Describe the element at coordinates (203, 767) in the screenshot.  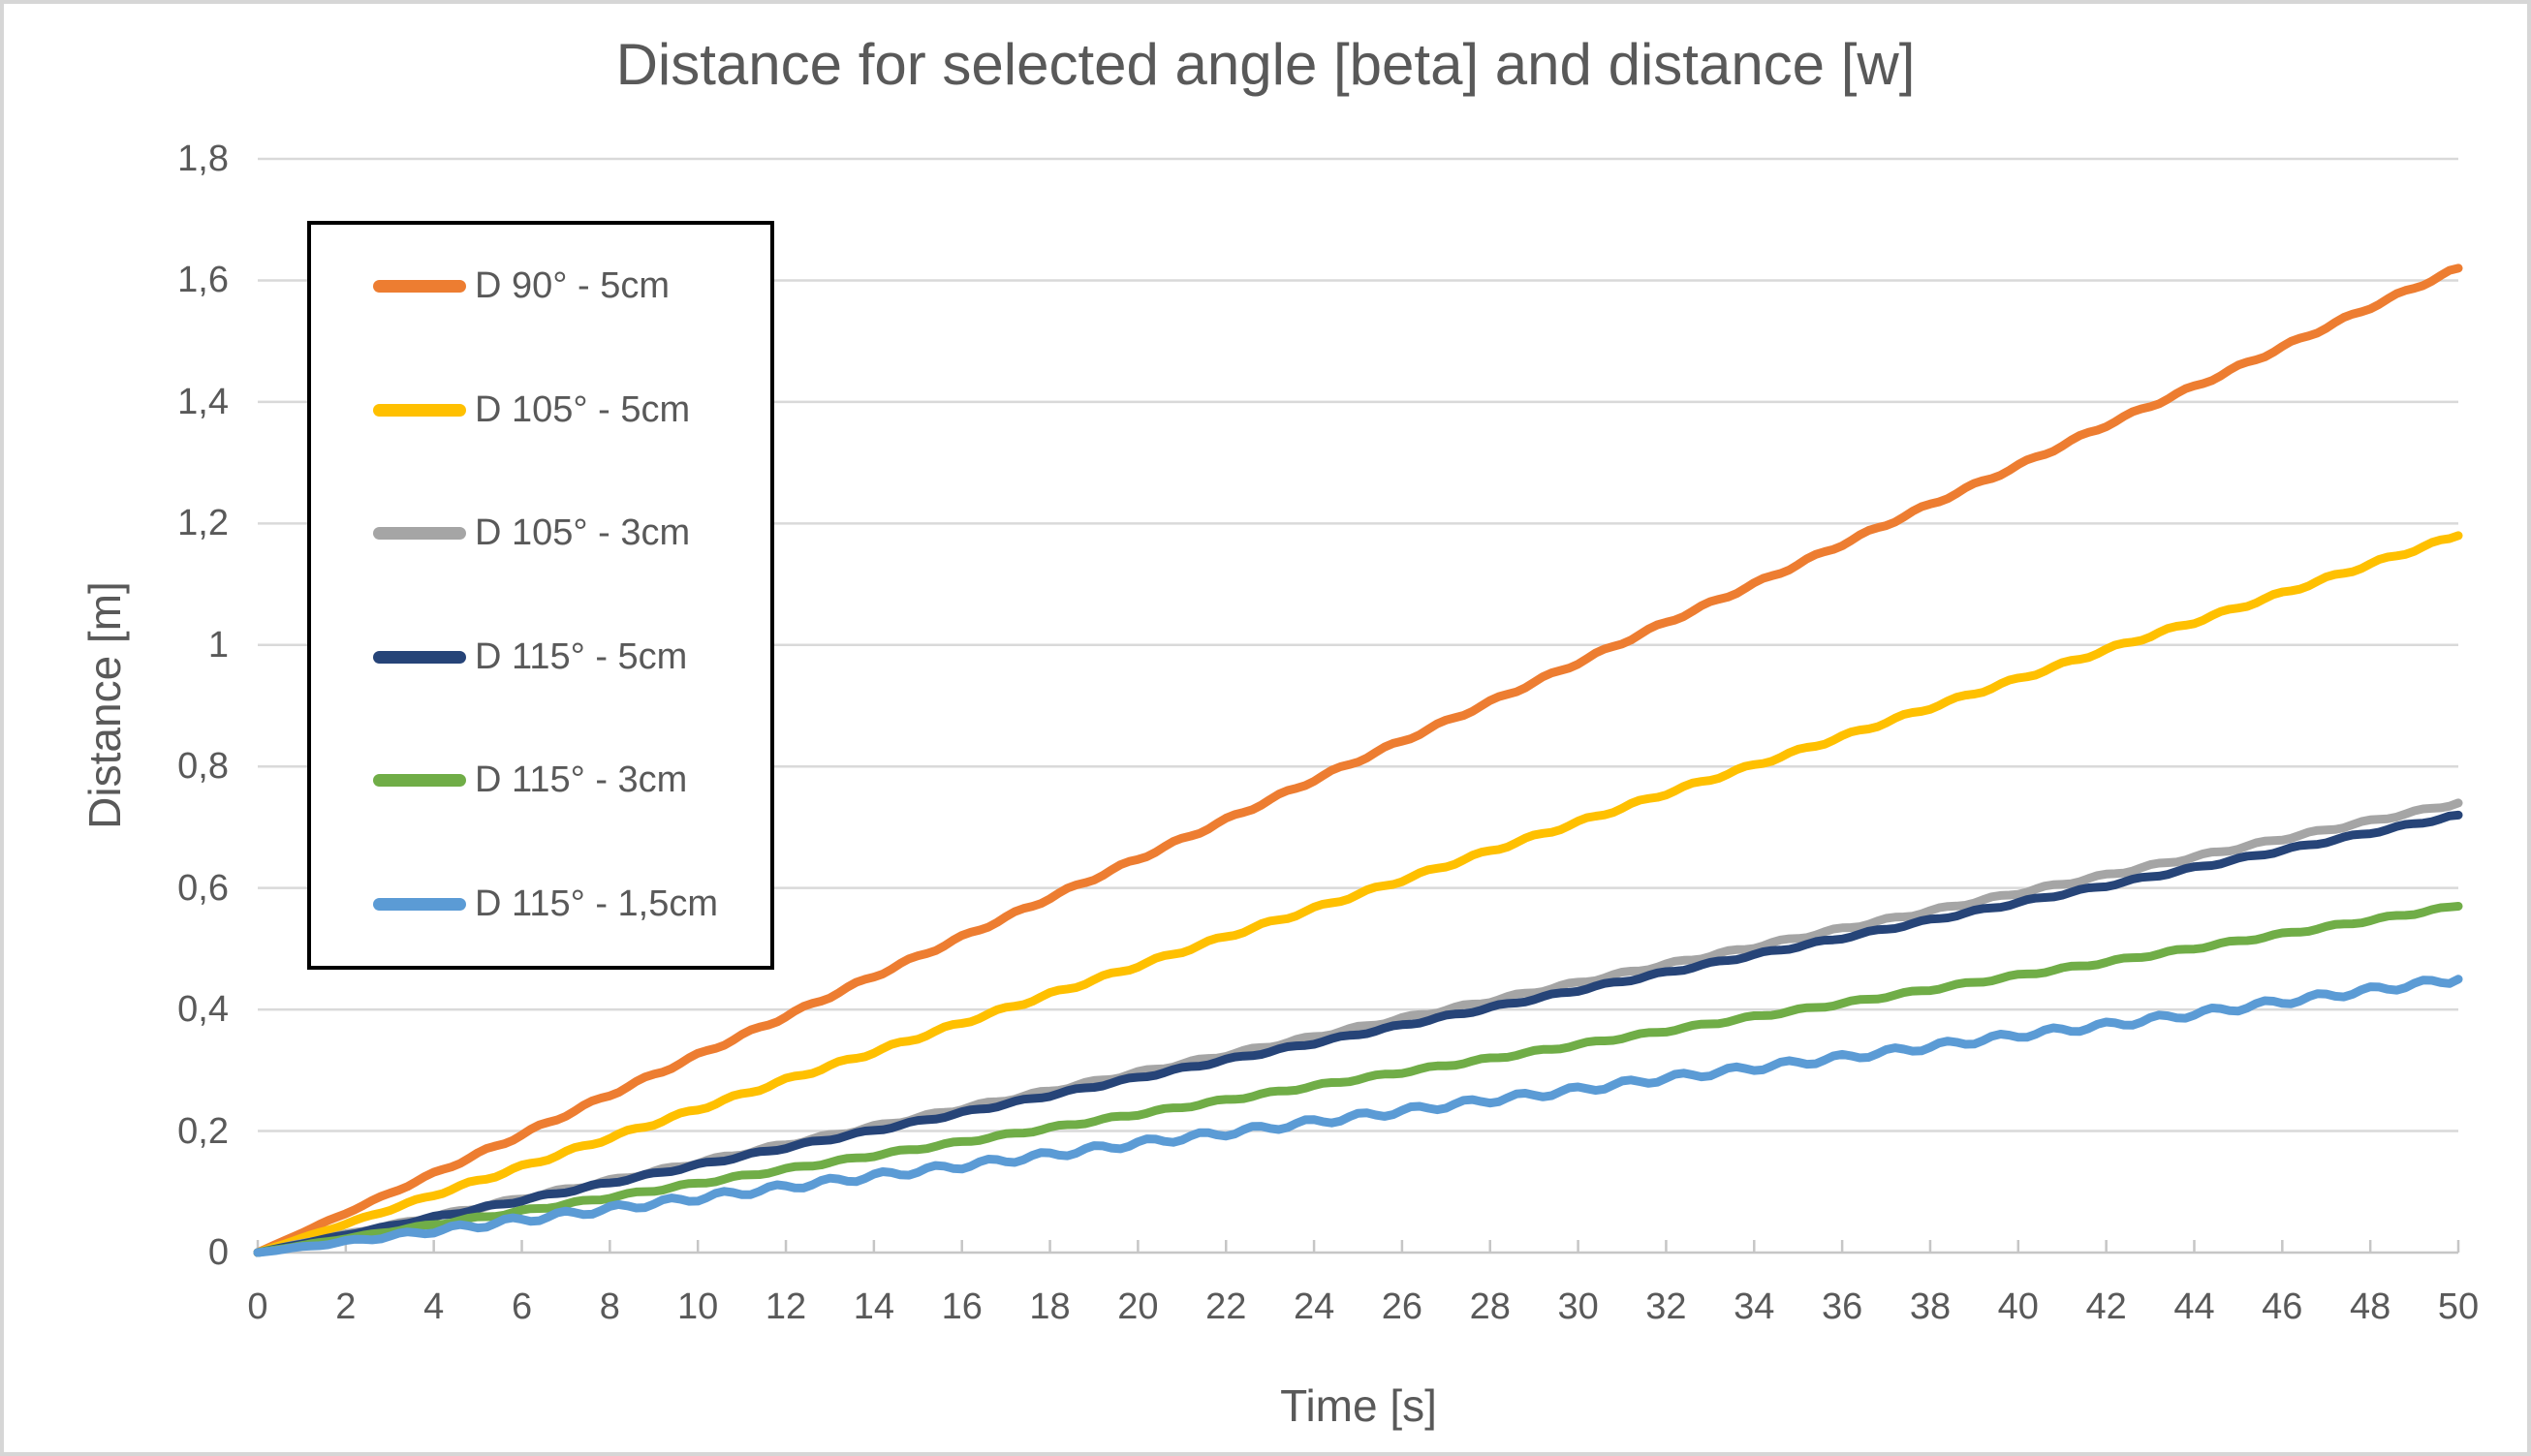
I see `y-tick-label-5: 0,8` at that location.